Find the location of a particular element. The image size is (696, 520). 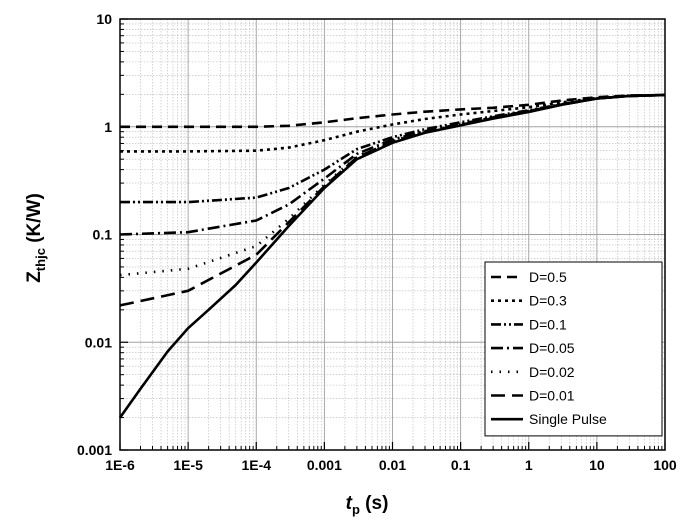

legend-label: D=0.3 is located at coordinates (548, 301).